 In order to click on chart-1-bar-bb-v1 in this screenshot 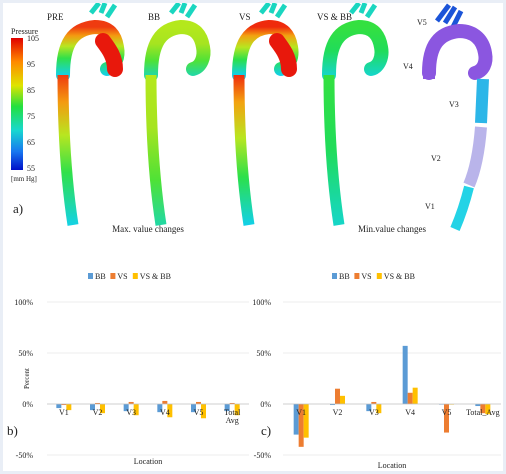, I will do `click(59, 406)`.